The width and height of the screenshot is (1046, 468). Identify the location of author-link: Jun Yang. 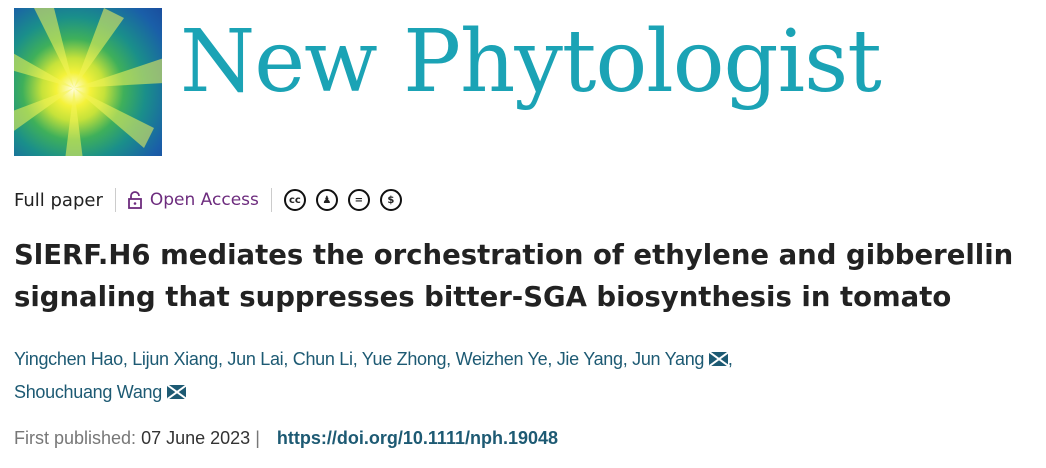
(668, 359).